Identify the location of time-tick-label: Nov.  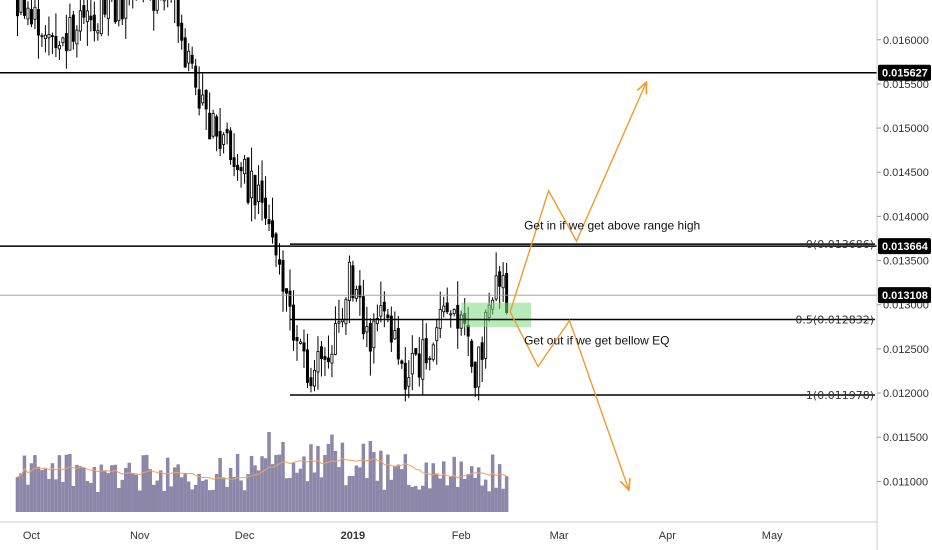
(140, 536).